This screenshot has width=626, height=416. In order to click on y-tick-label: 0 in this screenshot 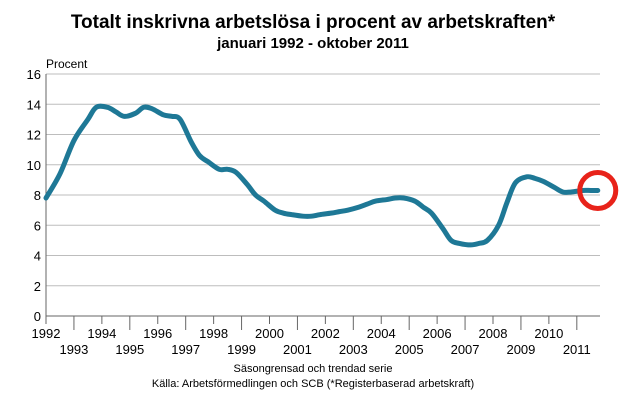, I will do `click(37, 316)`.